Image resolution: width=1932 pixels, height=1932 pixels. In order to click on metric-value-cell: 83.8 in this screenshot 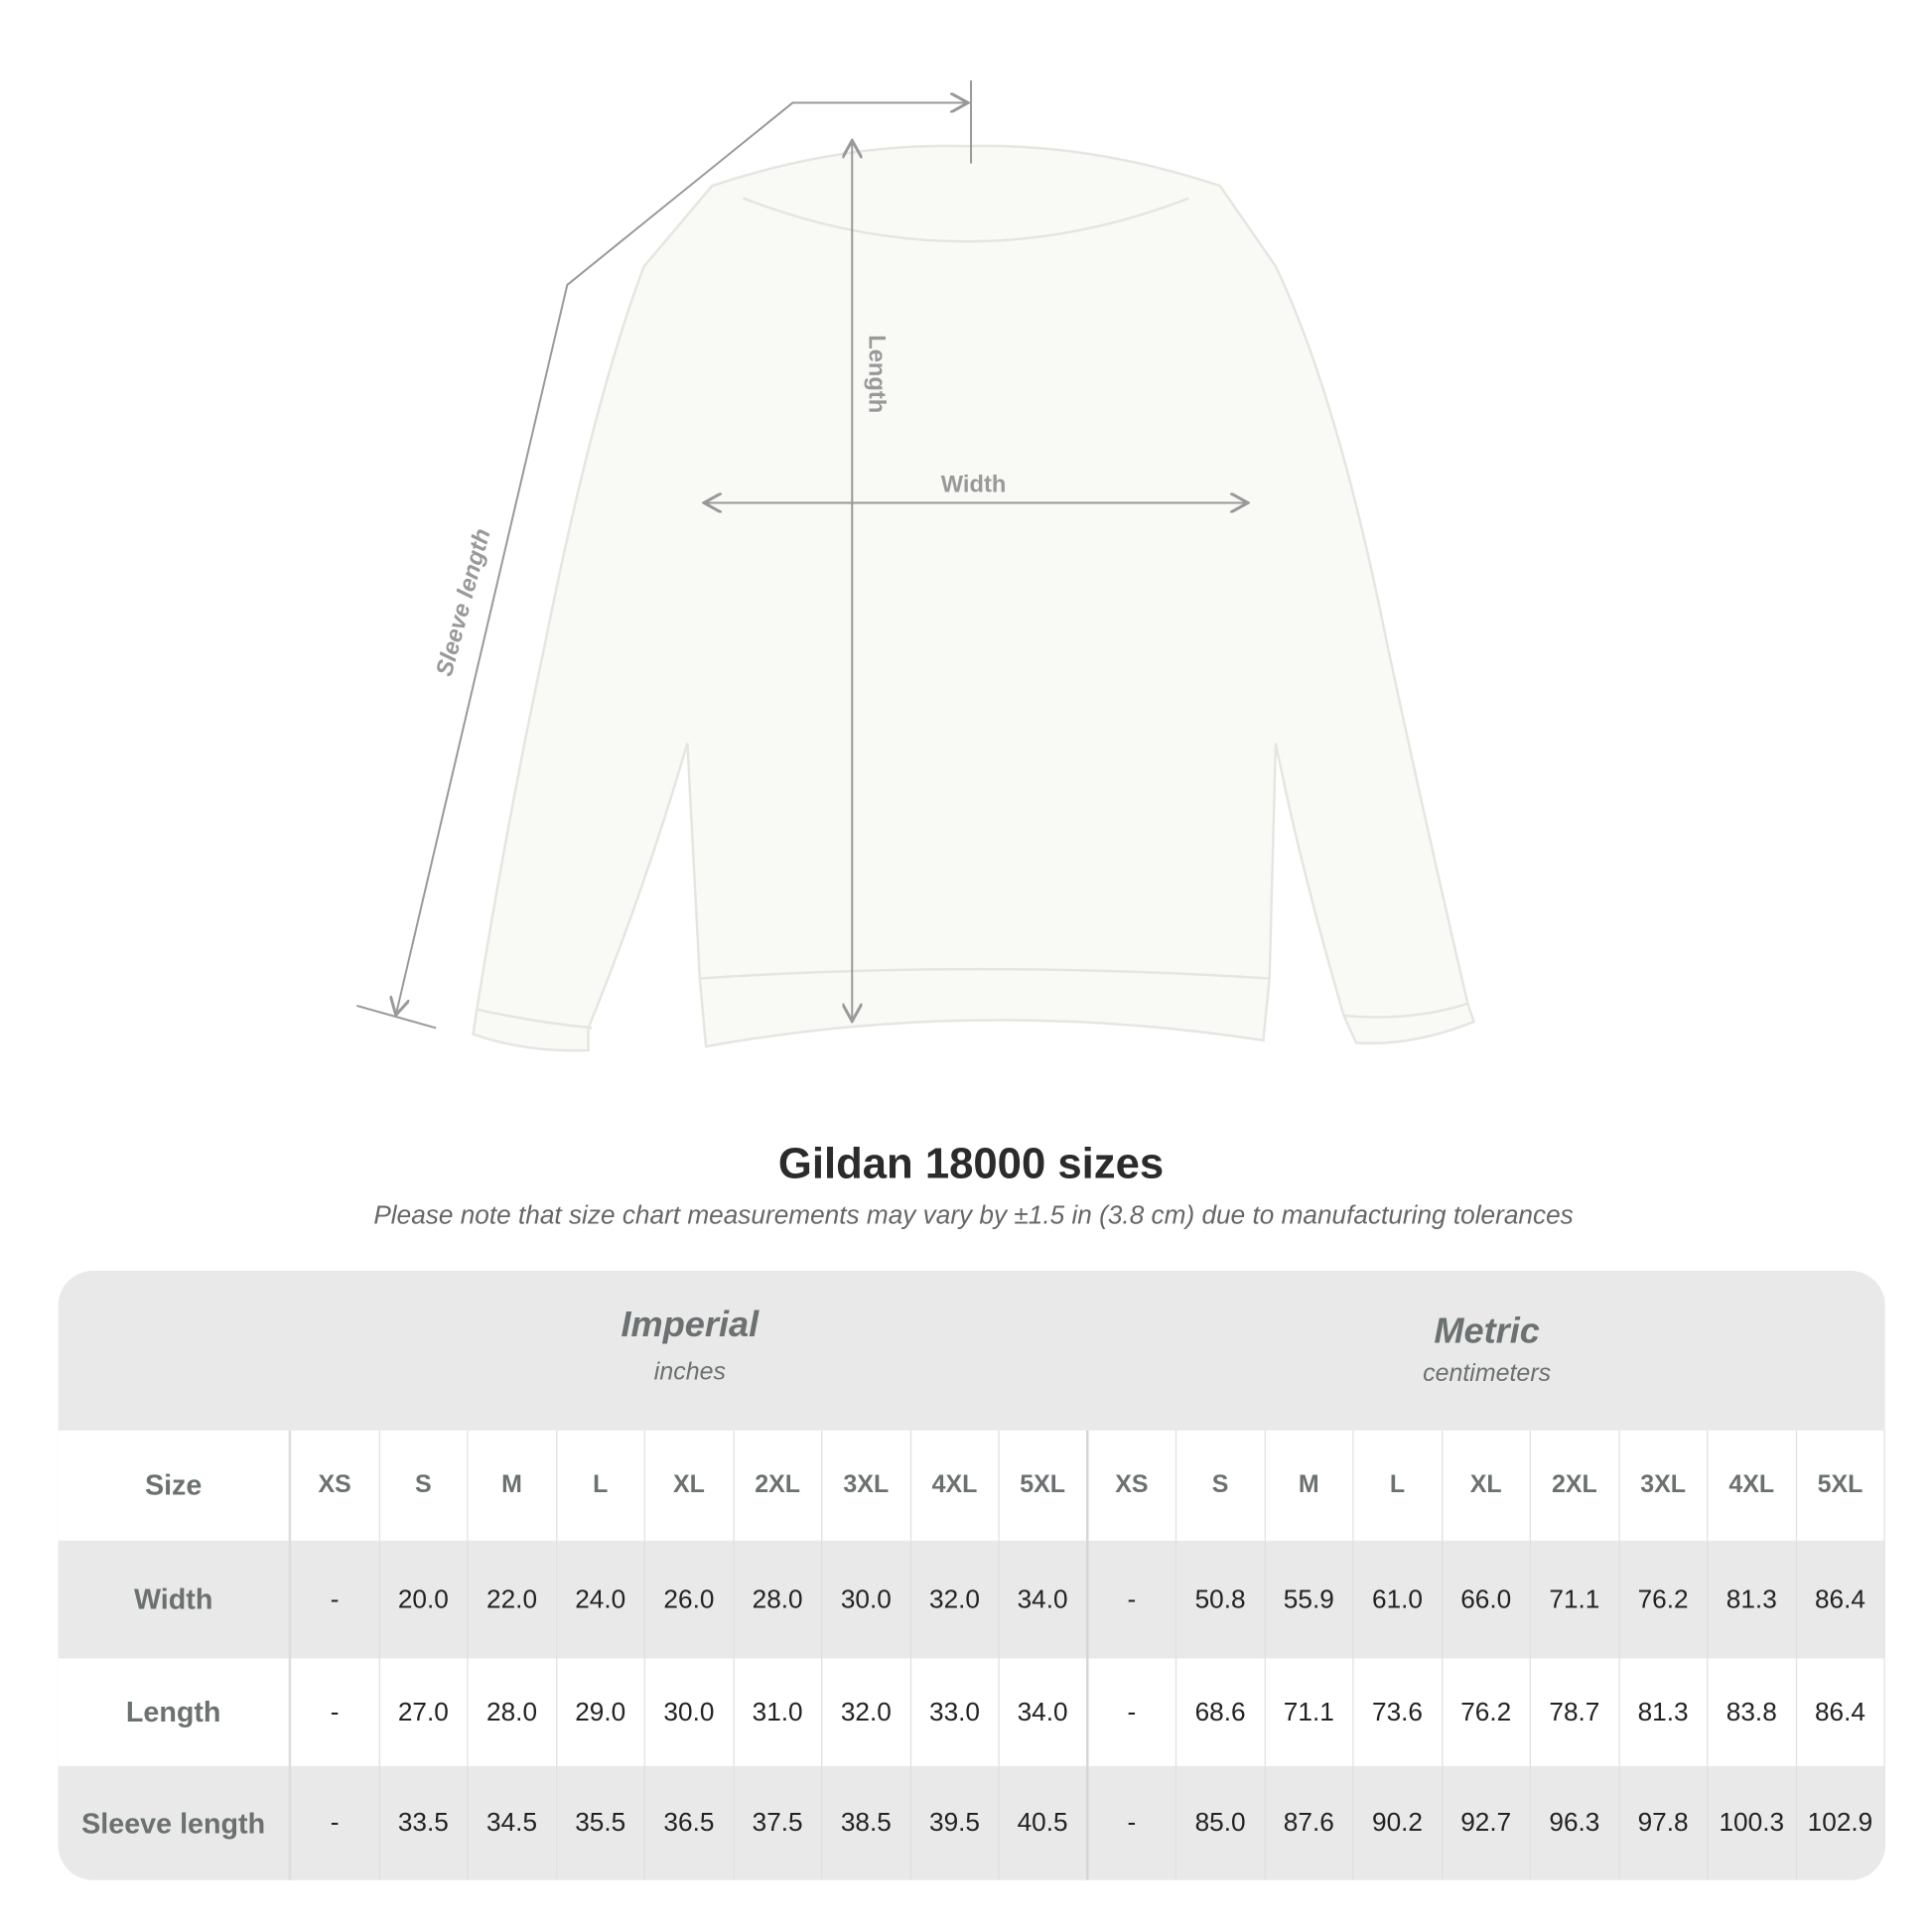, I will do `click(1753, 1712)`.